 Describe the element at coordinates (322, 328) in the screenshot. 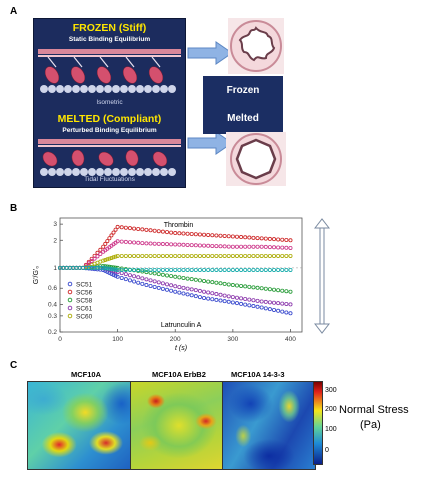

I see `range-arrow-down-head` at that location.